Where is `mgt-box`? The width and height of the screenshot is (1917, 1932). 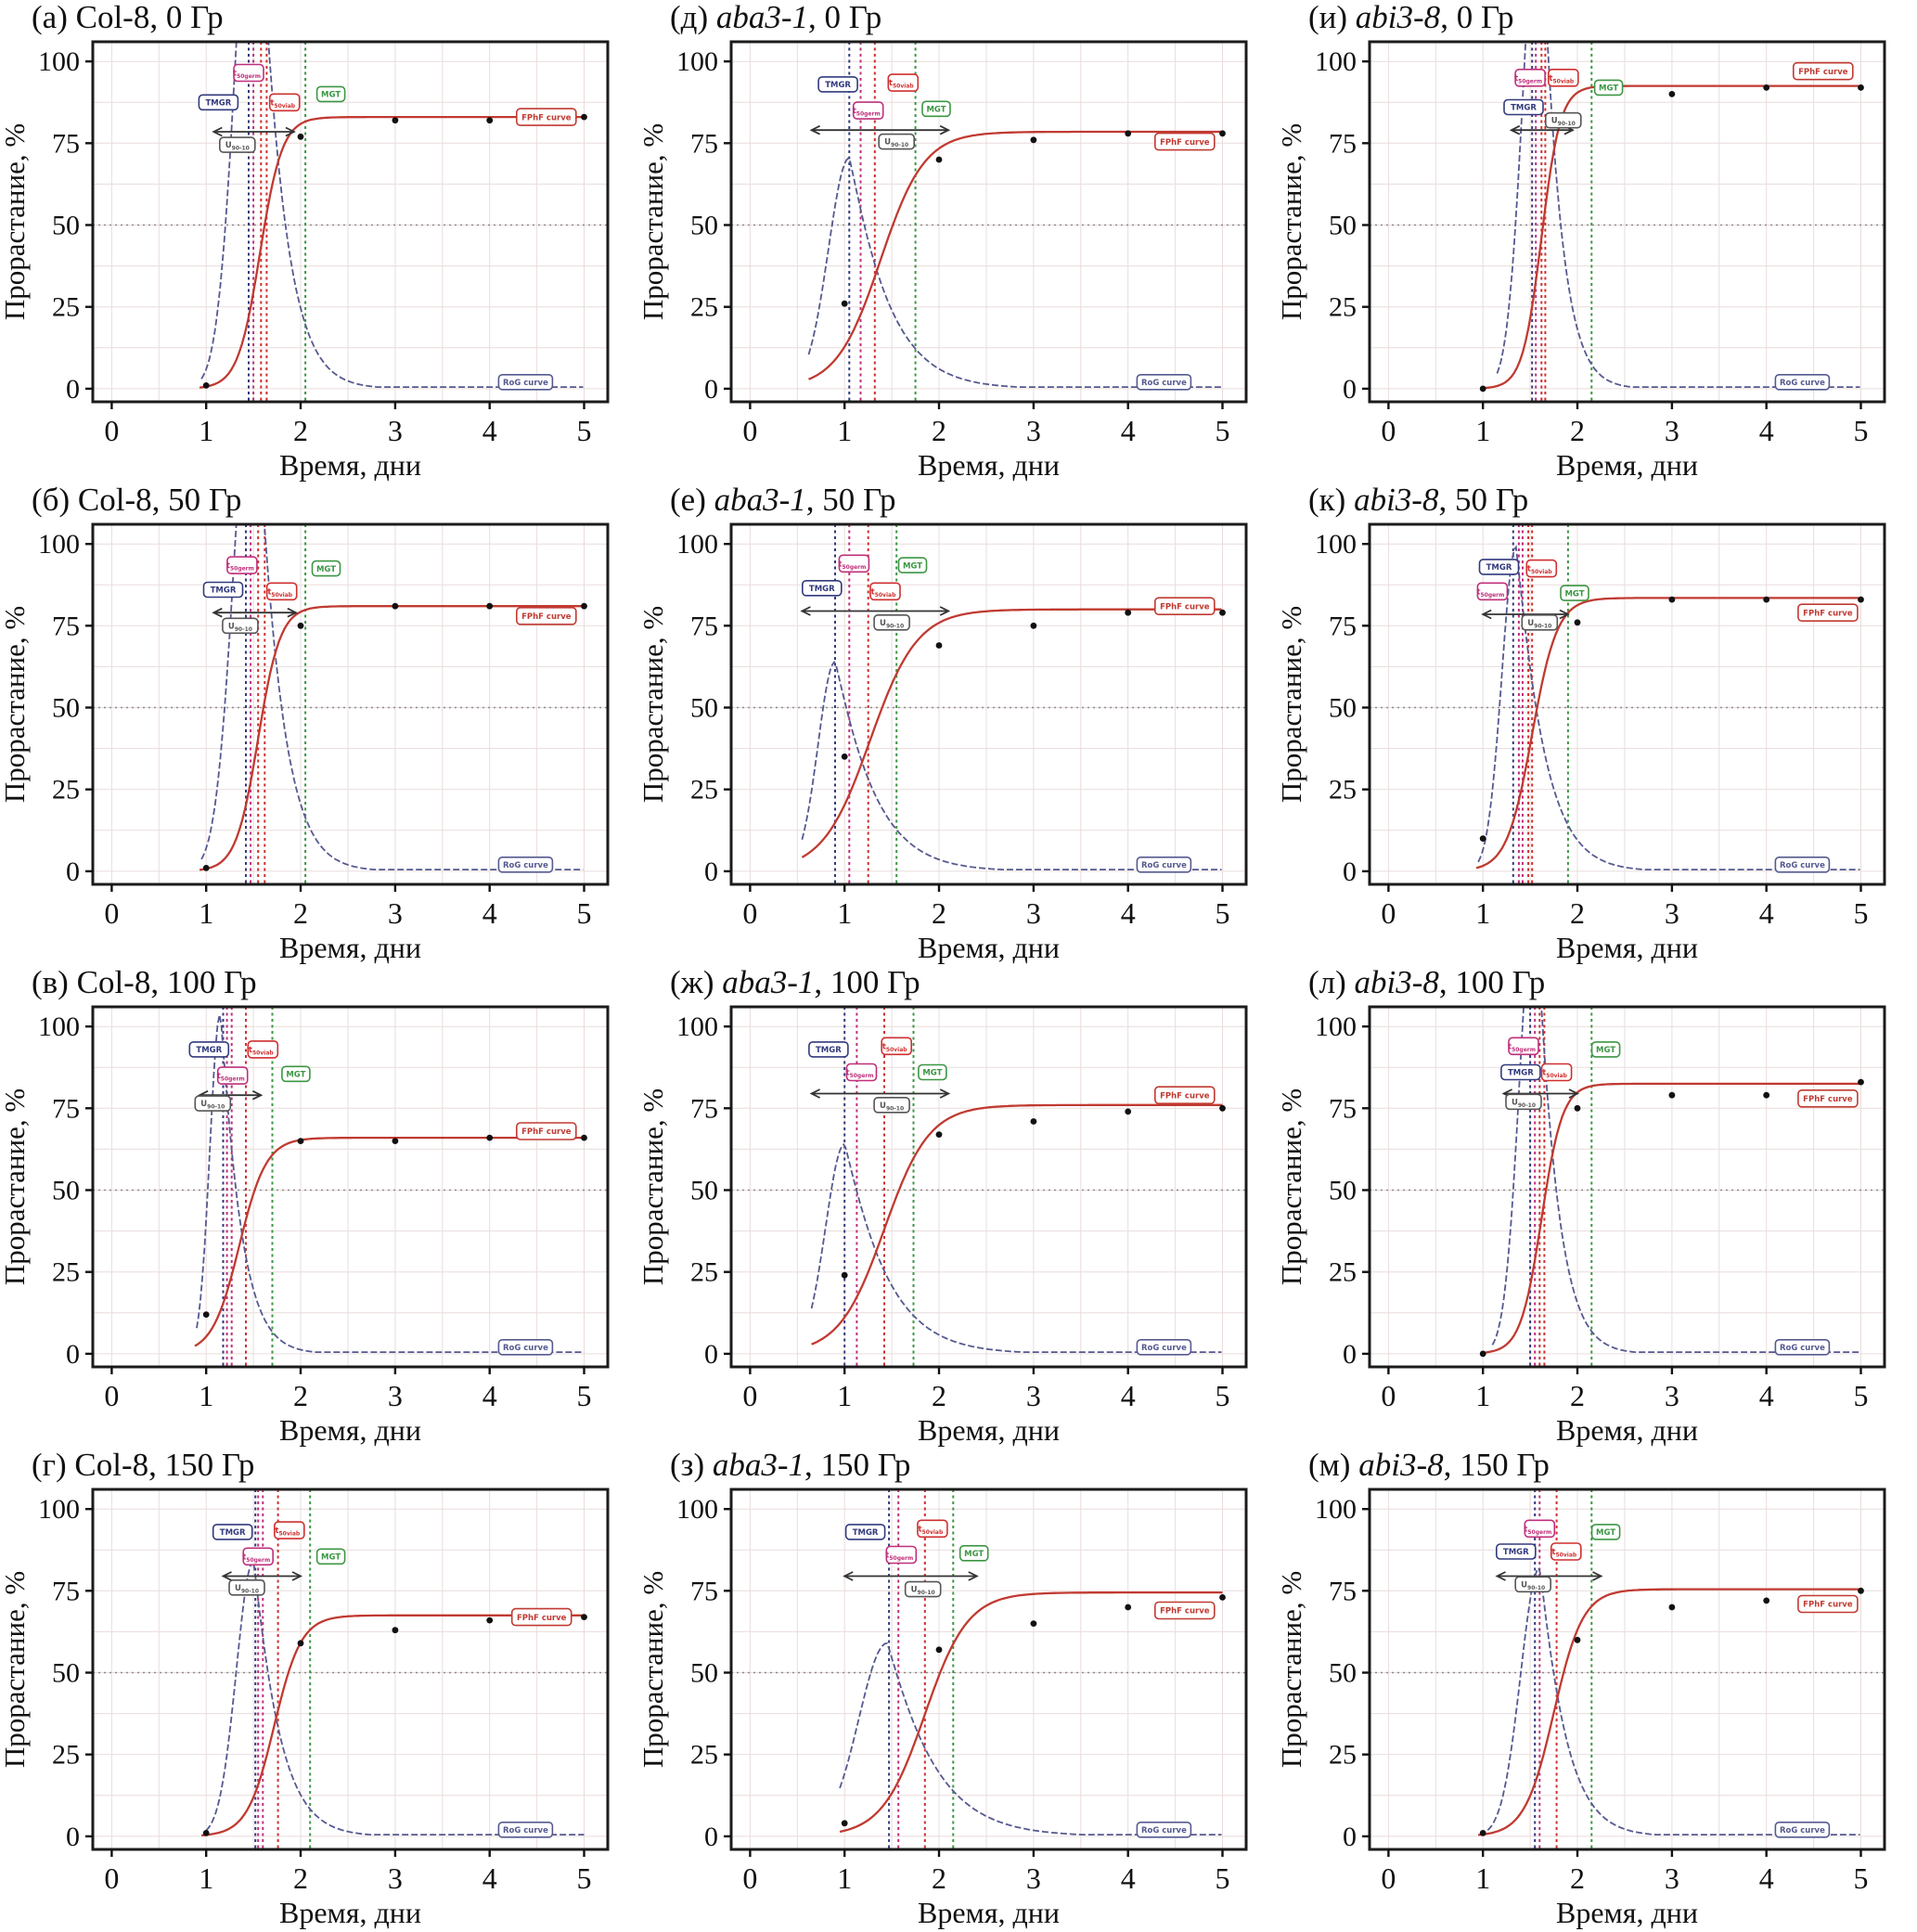 mgt-box is located at coordinates (913, 565).